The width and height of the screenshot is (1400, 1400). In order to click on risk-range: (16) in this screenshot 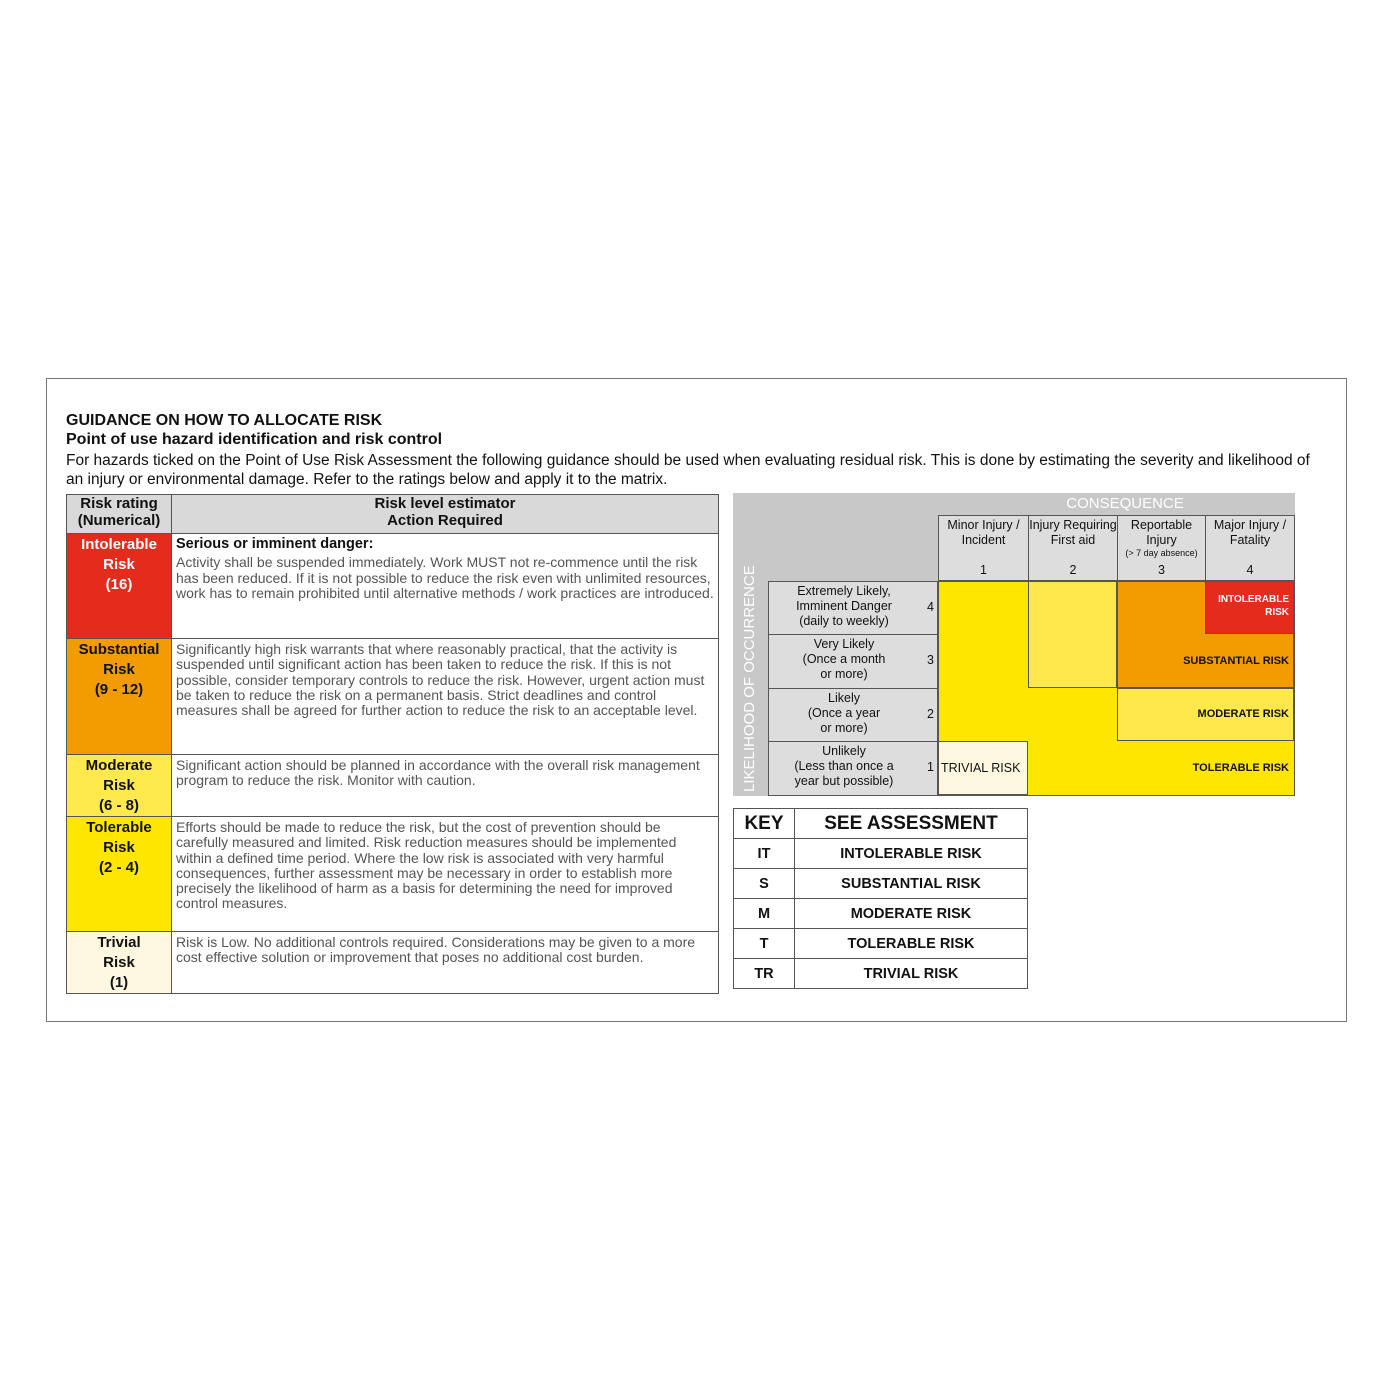, I will do `click(119, 584)`.